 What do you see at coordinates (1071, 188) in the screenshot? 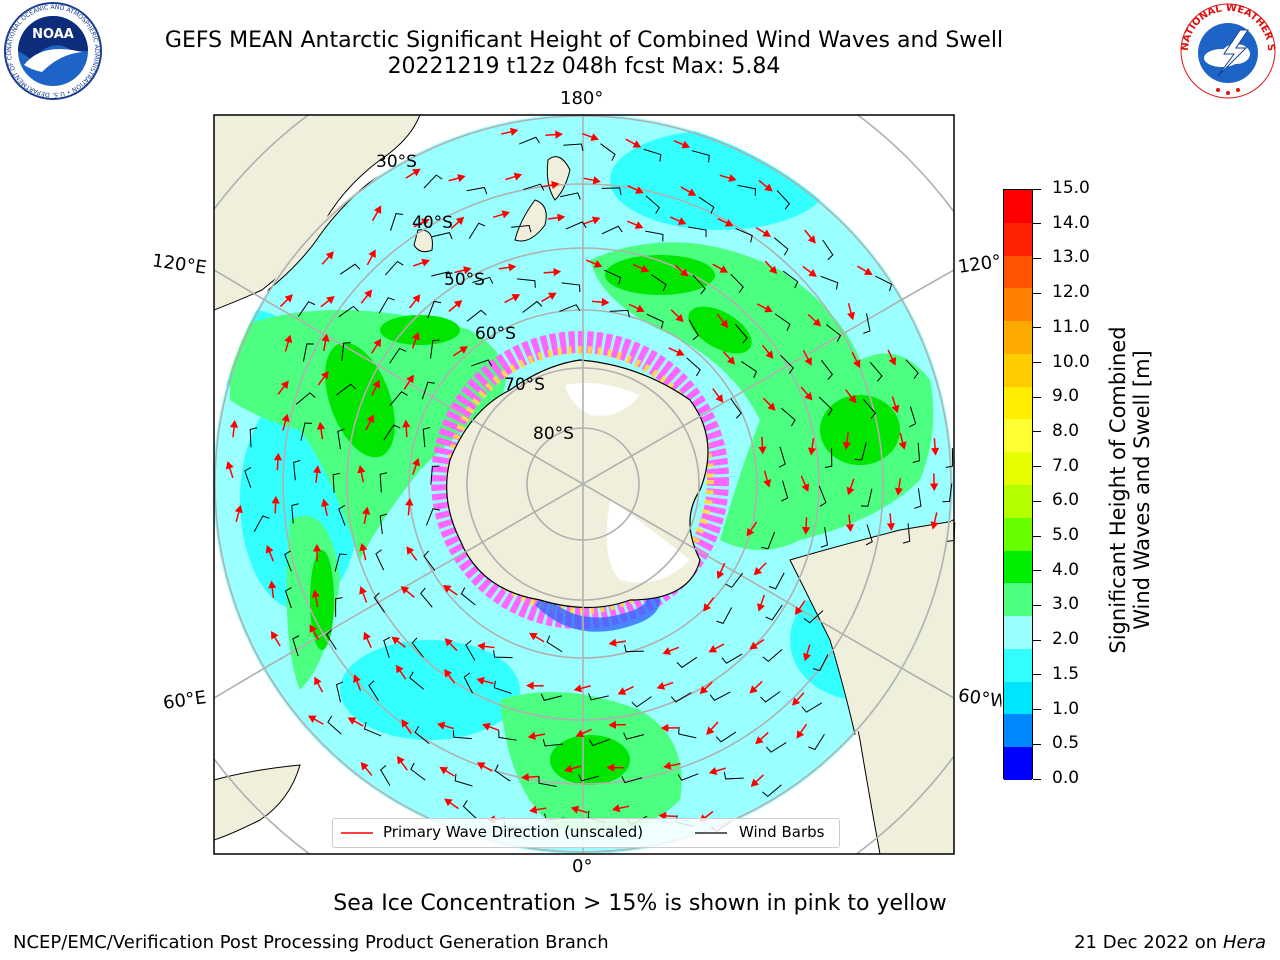
I see `colorbar-tick-label: 15.0` at bounding box center [1071, 188].